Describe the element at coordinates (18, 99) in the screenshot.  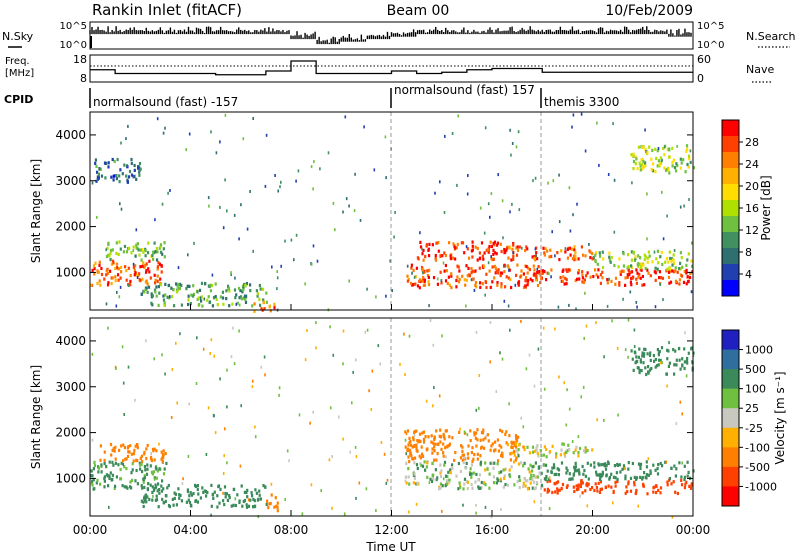
I see `cpid-label: CPID` at that location.